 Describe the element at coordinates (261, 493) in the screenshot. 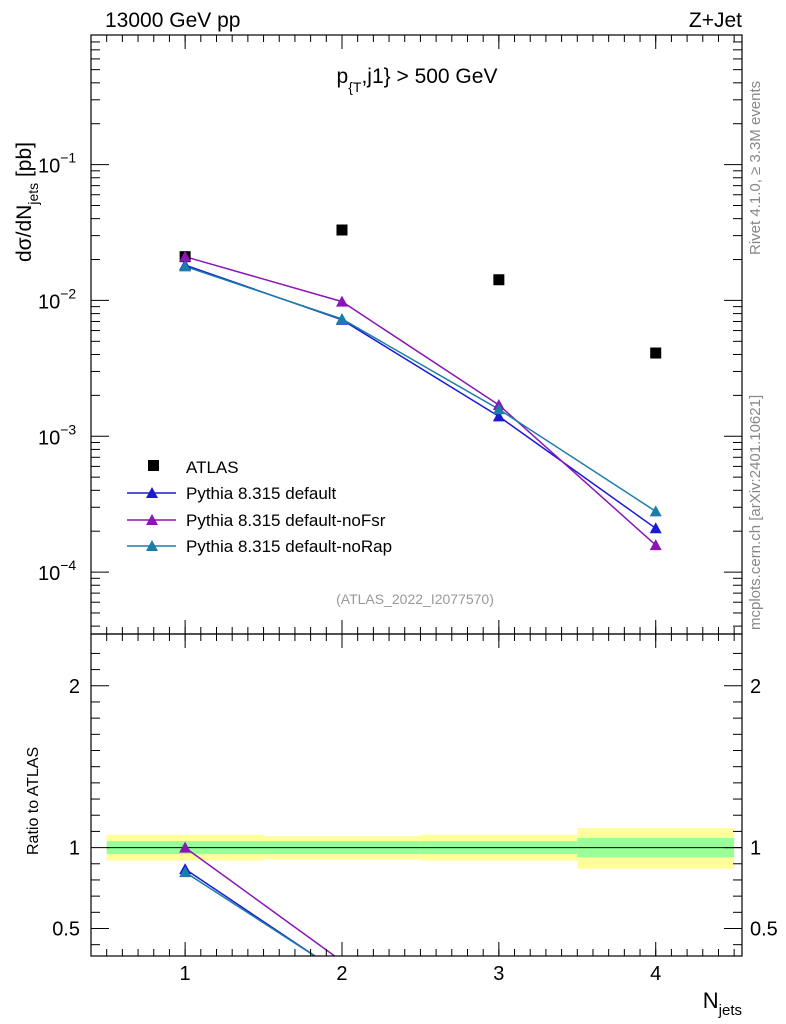

I see `legend-default-label: Pythia 8.315 default` at that location.